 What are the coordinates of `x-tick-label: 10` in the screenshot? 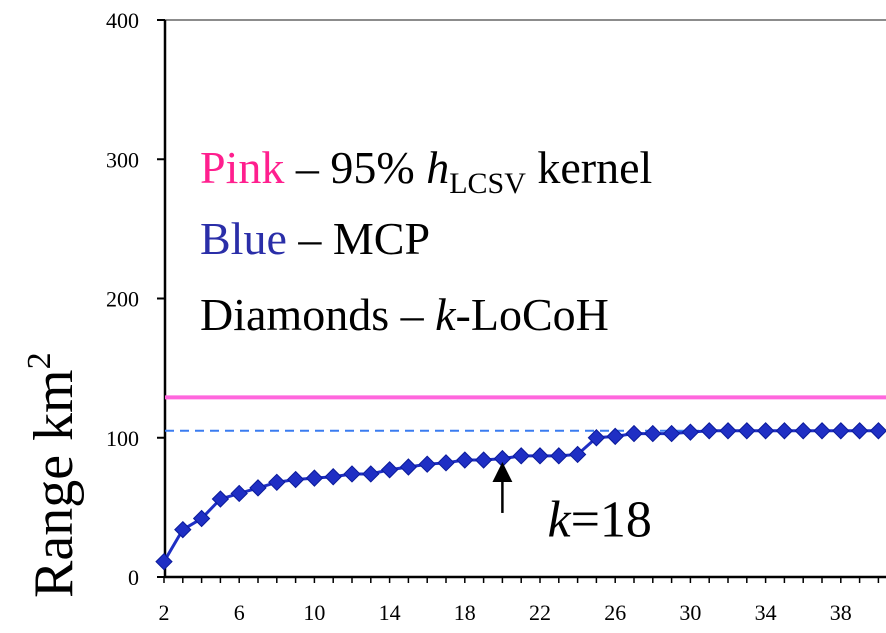 It's located at (314, 612).